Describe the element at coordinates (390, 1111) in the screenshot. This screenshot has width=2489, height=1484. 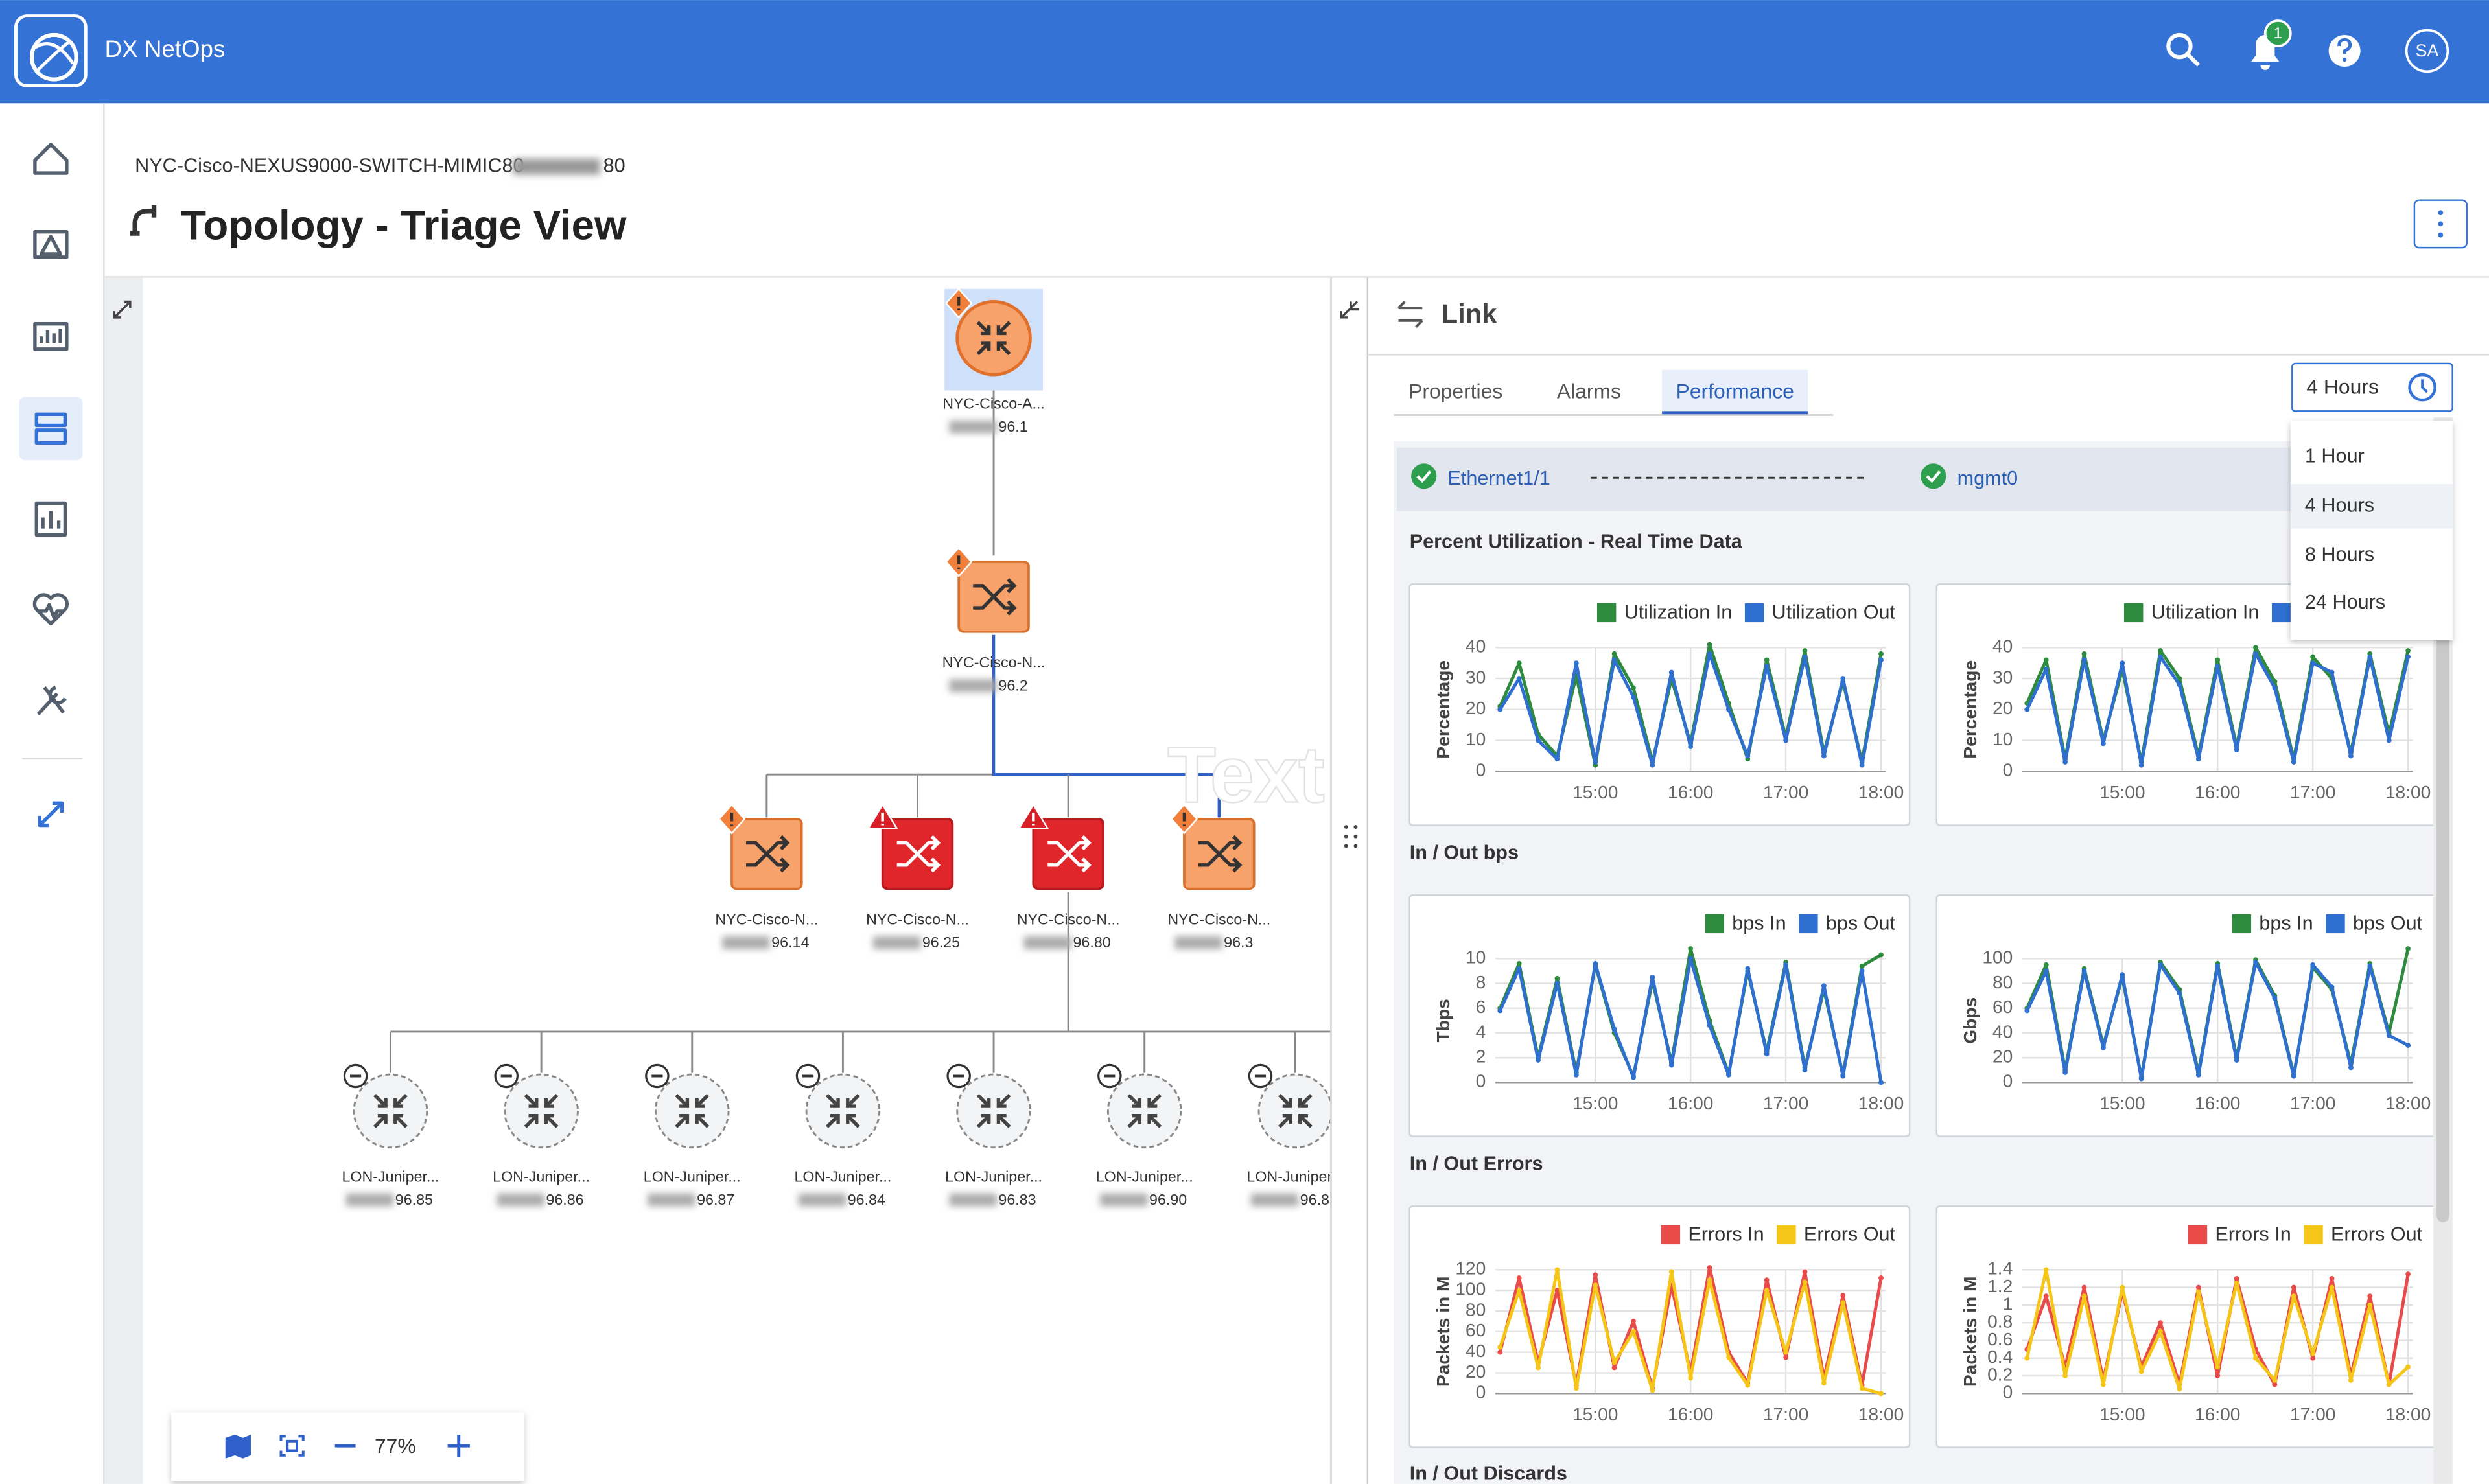
I see `node-shape` at that location.